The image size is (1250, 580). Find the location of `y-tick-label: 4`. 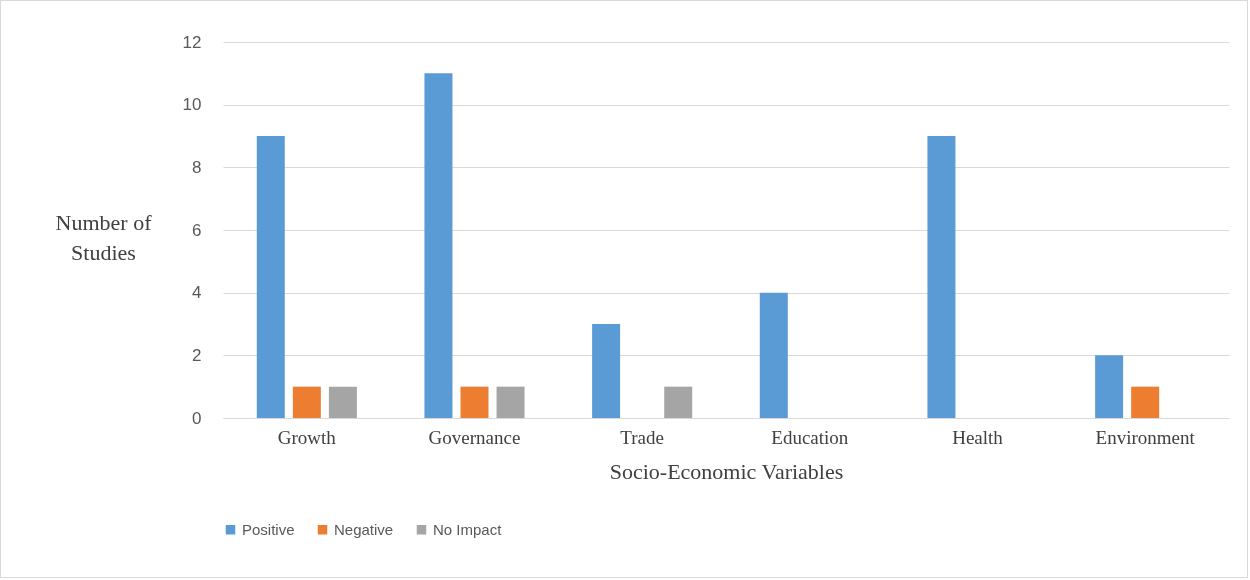

y-tick-label: 4 is located at coordinates (197, 293).